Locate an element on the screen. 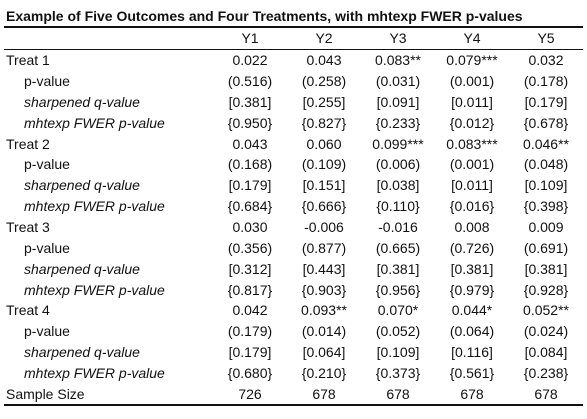  cell-y1: [0.381] is located at coordinates (250, 101).